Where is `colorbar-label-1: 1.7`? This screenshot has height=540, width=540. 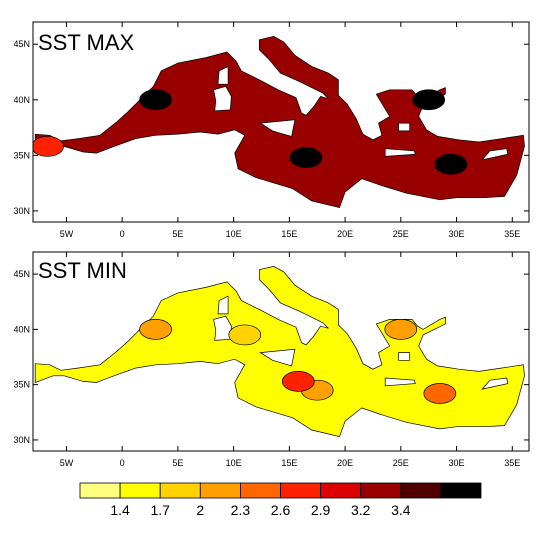 colorbar-label-1: 1.7 is located at coordinates (160, 510).